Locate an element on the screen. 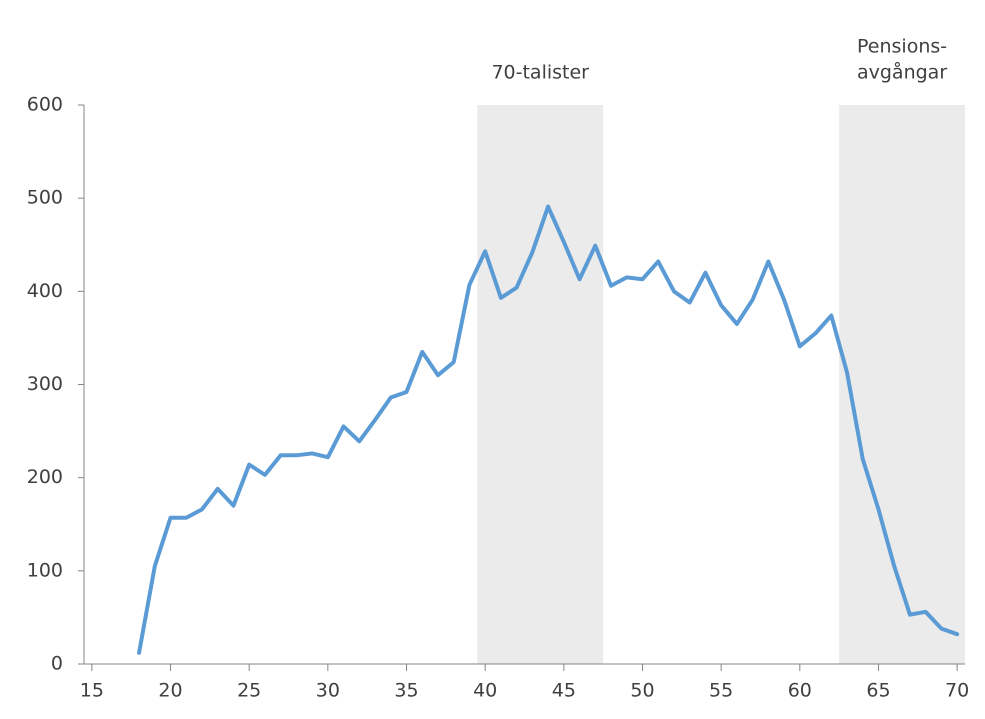  x-tick-label: 40 is located at coordinates (485, 691).